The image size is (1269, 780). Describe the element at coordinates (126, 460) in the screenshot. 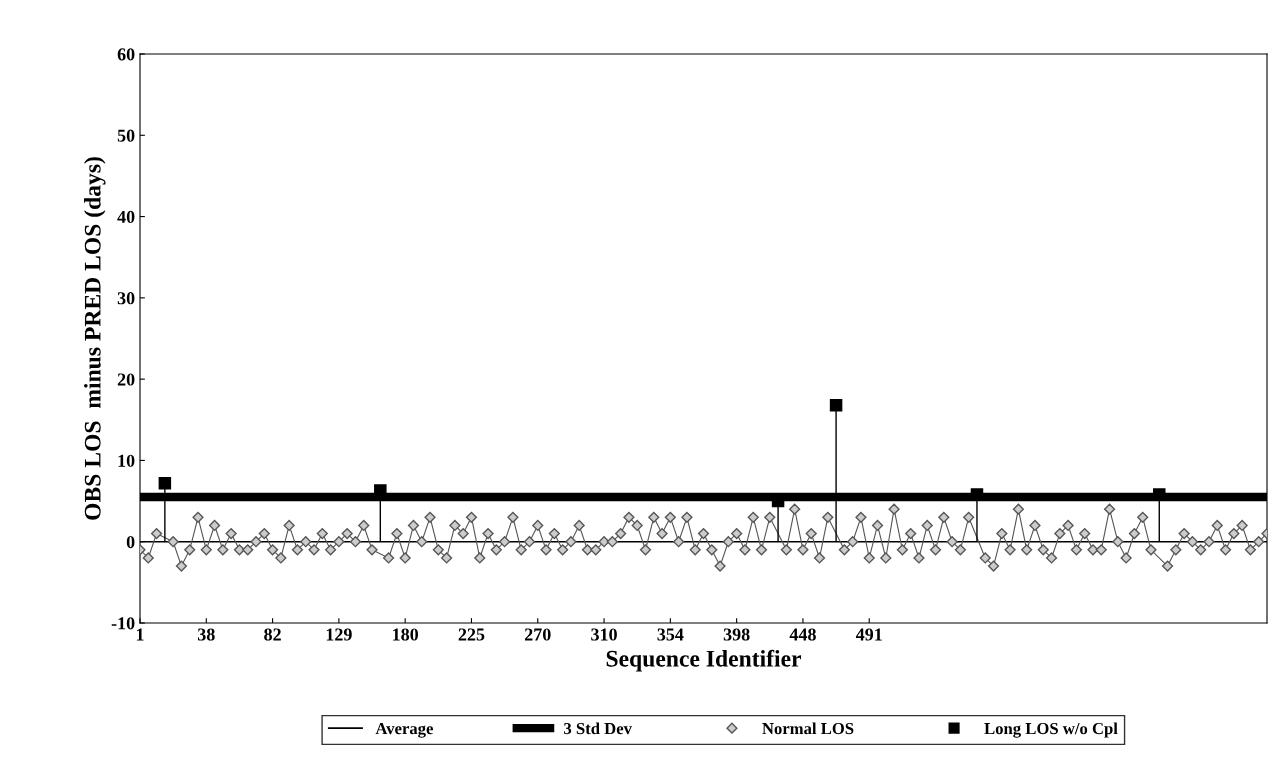

I see `y-tick-label: 10` at that location.